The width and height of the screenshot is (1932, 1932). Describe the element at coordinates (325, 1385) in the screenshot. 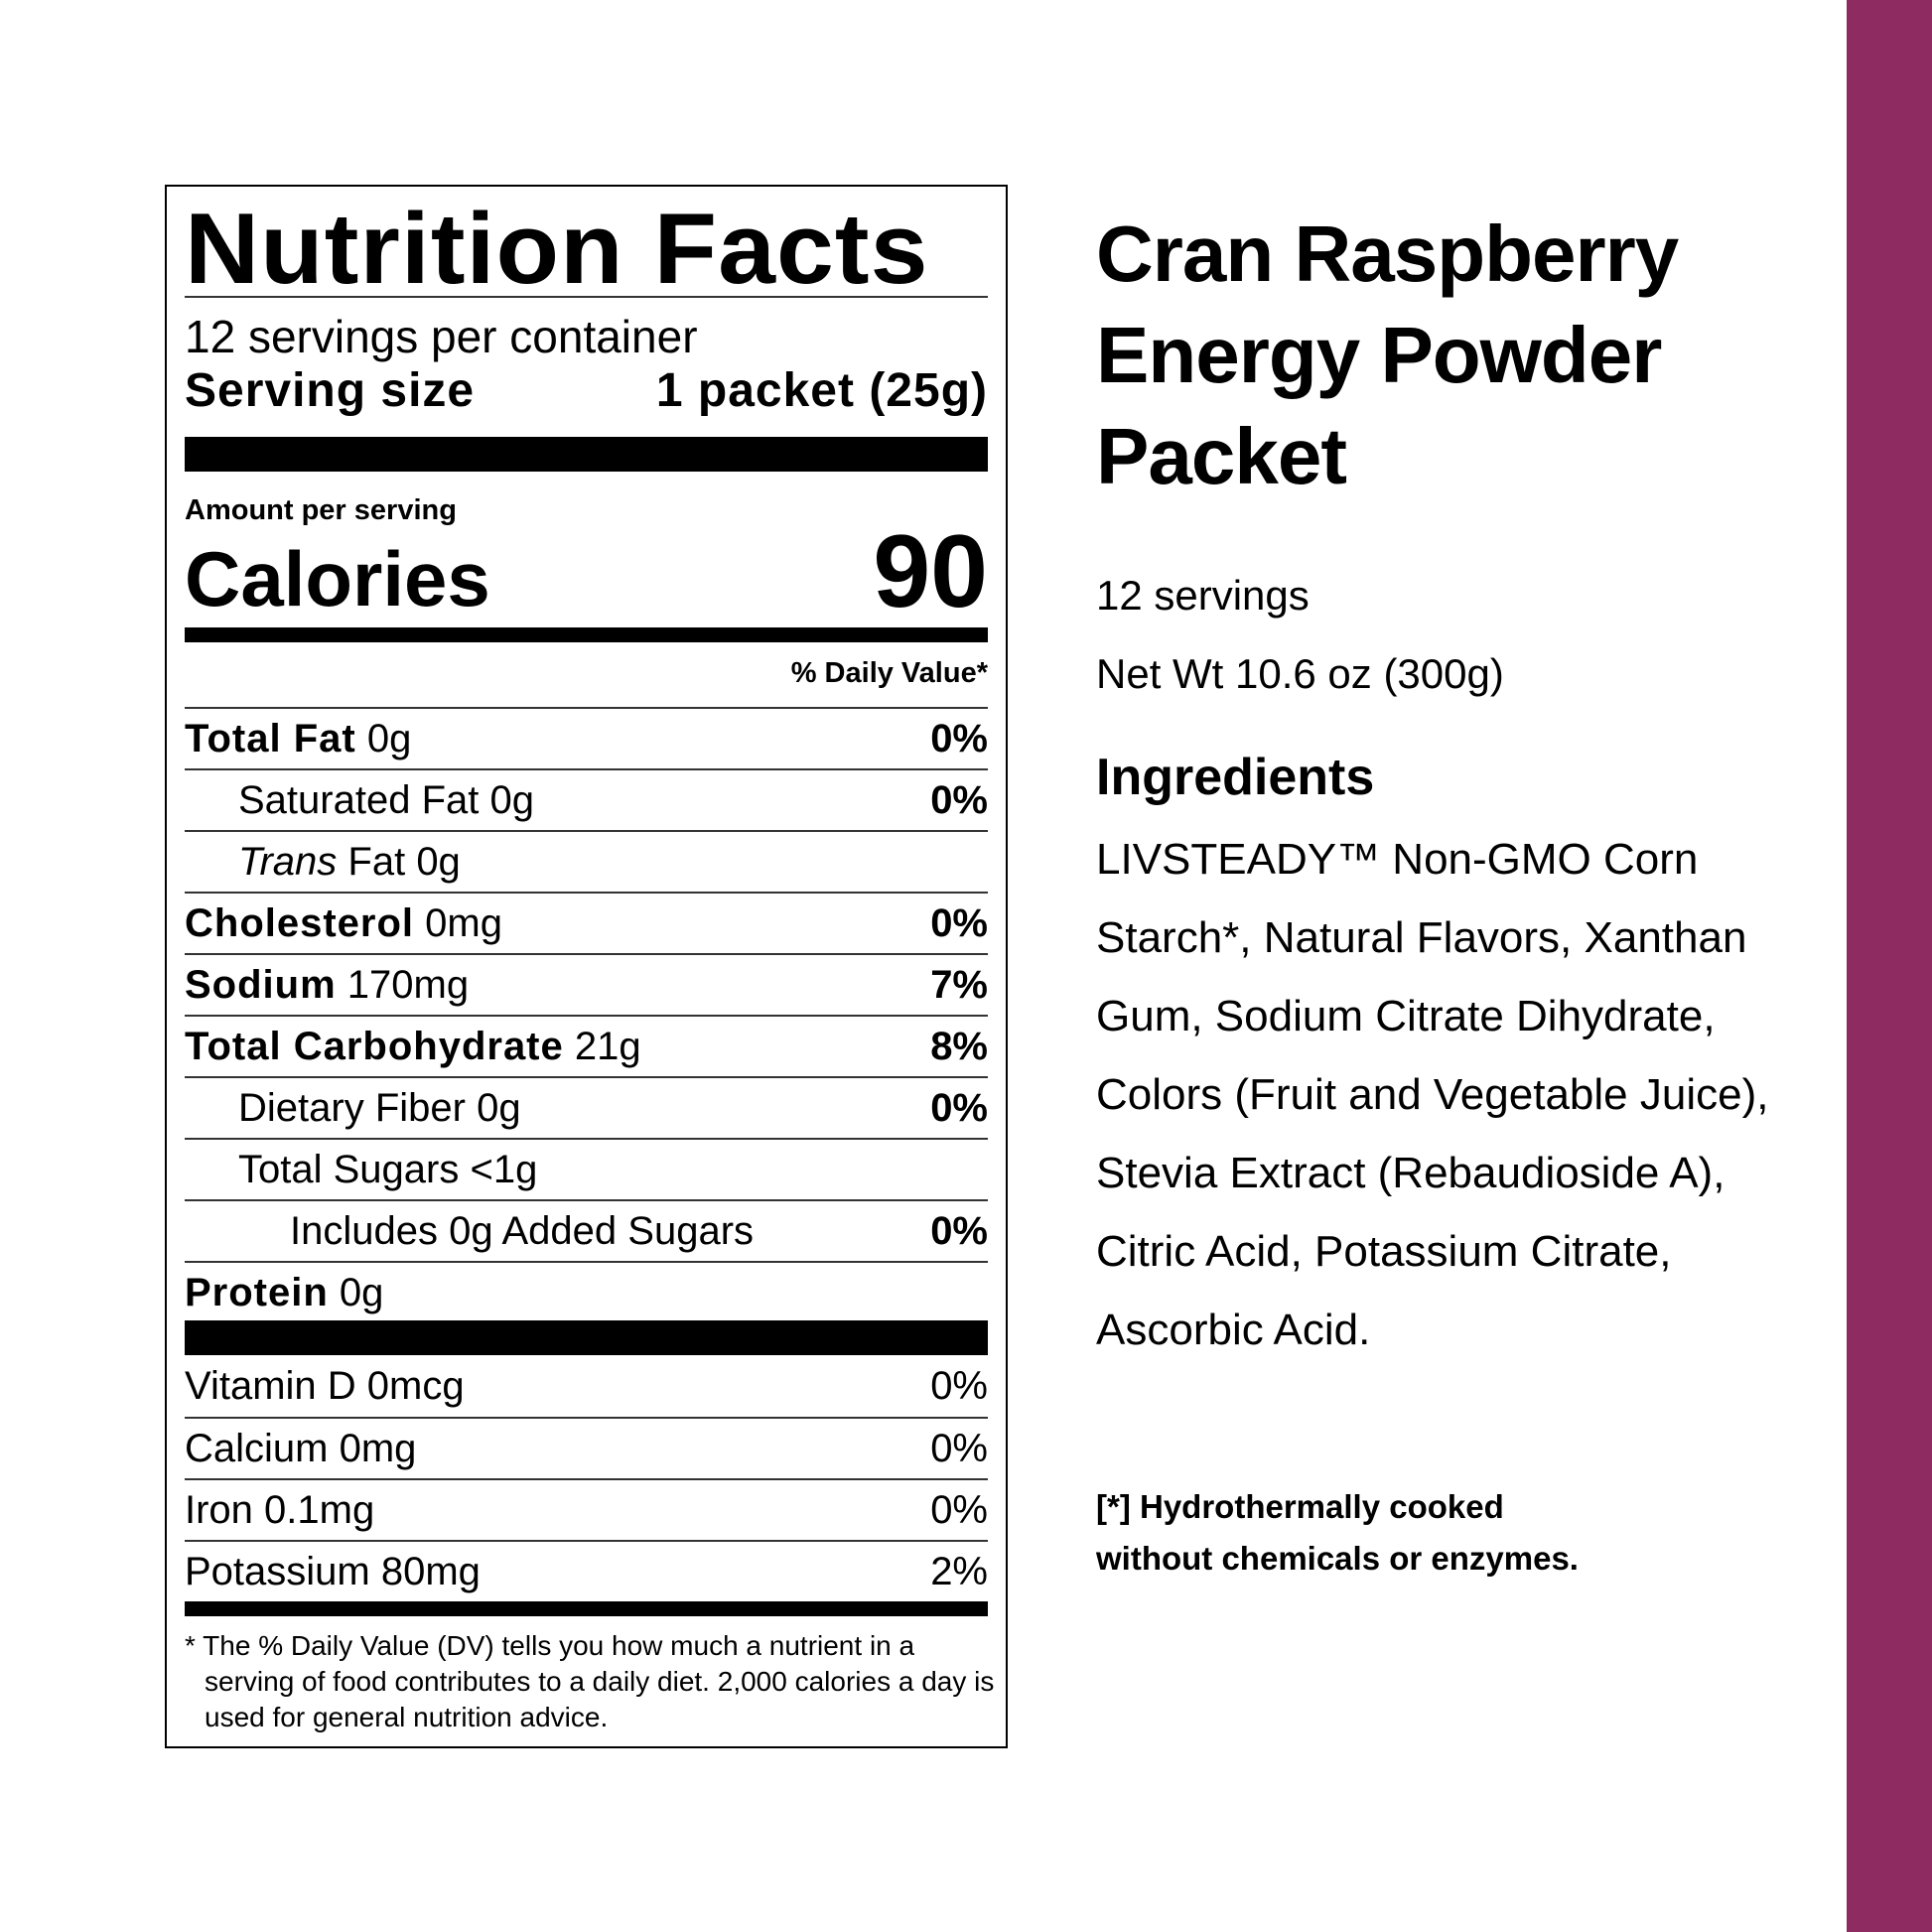

I see `vitamin-name: Vitamin D 0mcg` at that location.